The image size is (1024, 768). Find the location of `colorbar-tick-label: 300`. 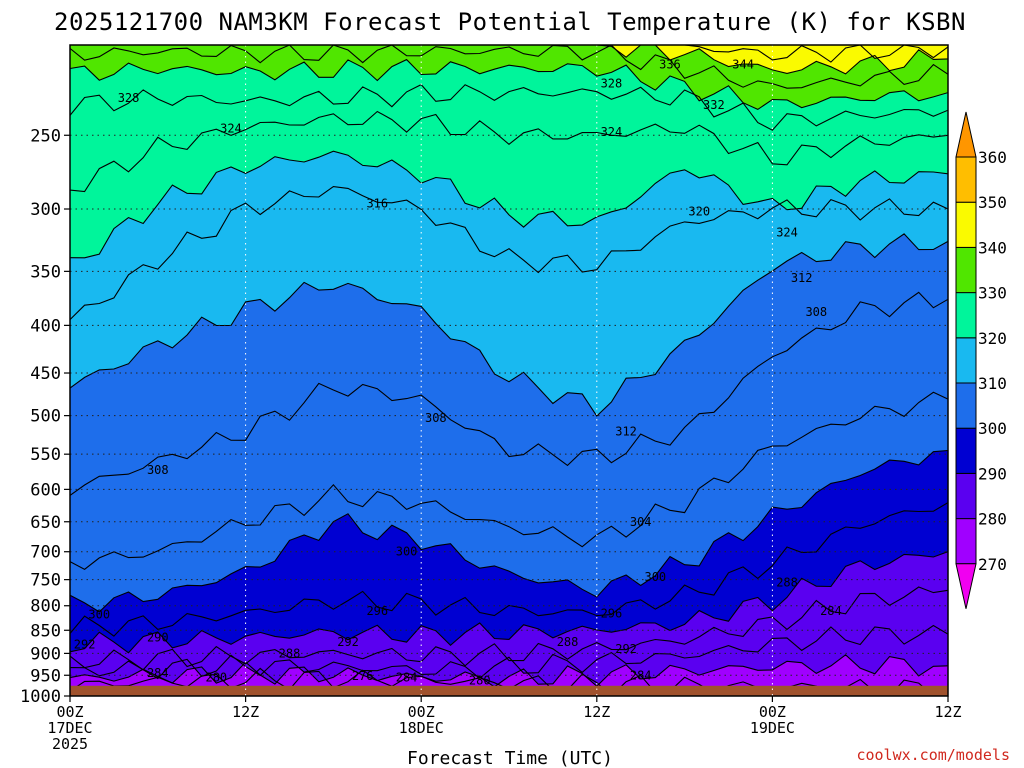

colorbar-tick-label: 300 is located at coordinates (992, 428).